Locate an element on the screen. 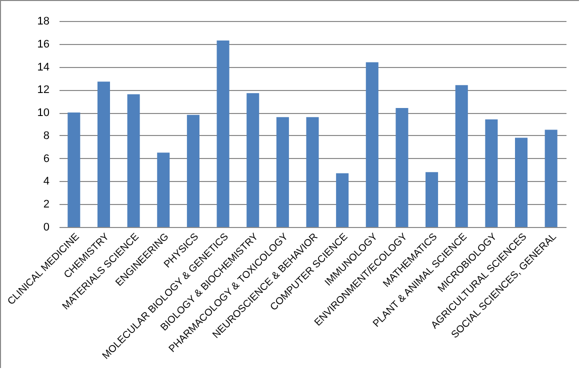  y-tick-label: 10 is located at coordinates (43, 113).